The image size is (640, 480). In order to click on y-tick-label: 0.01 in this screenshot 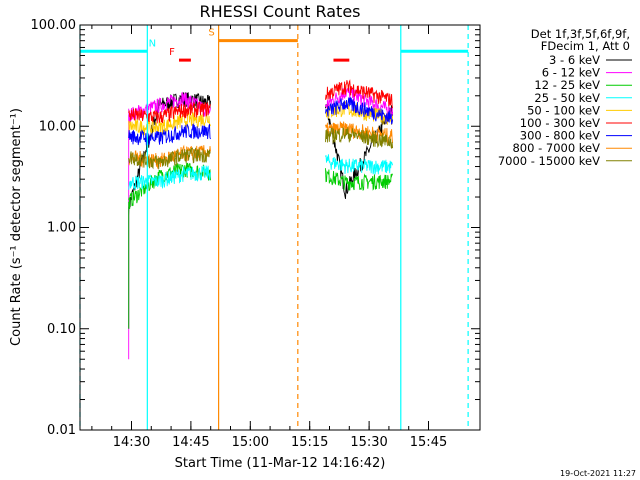, I will do `click(61, 430)`.